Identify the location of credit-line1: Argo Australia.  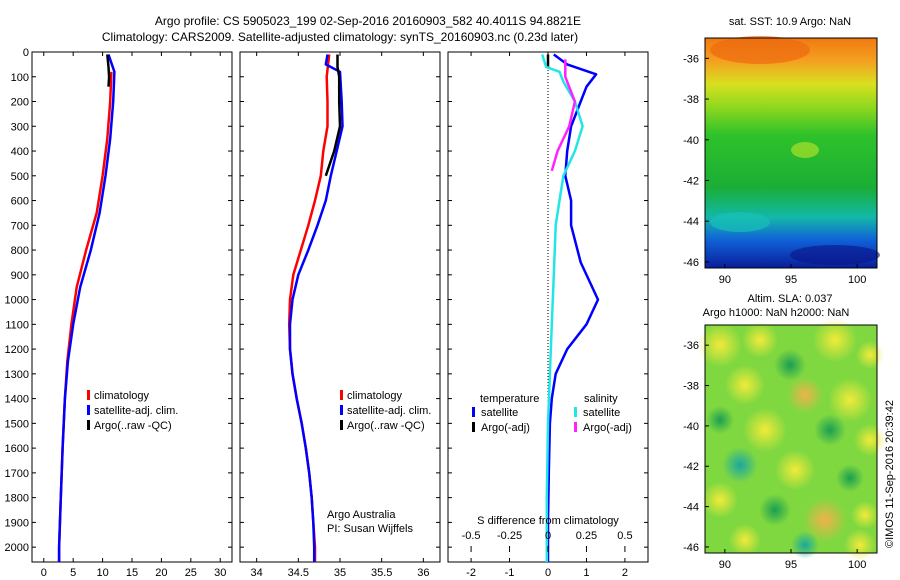
(361, 515).